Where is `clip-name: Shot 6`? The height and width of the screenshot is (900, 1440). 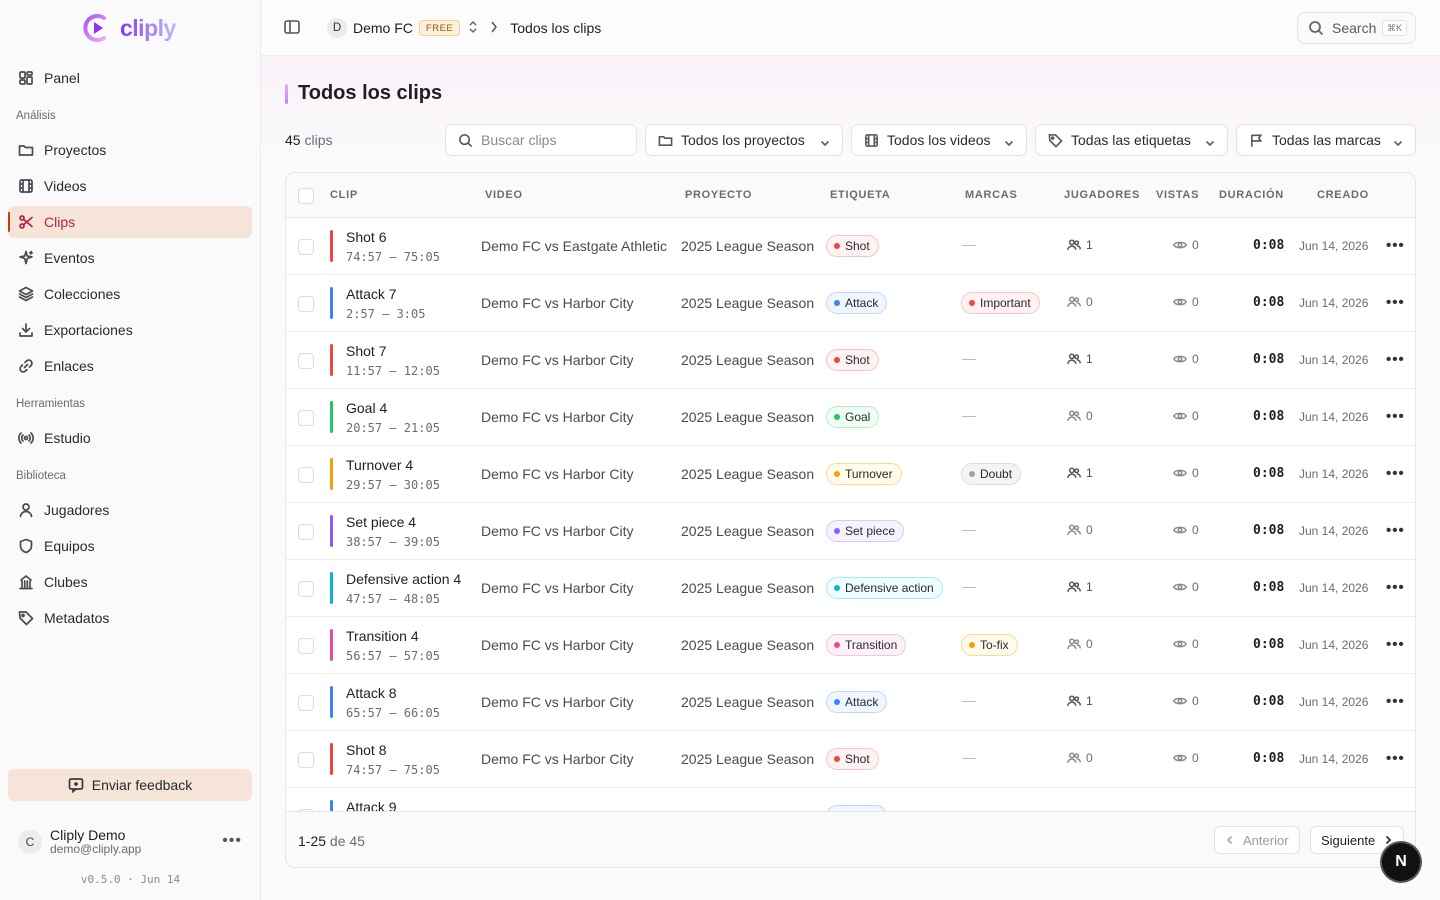 clip-name: Shot 6 is located at coordinates (366, 237).